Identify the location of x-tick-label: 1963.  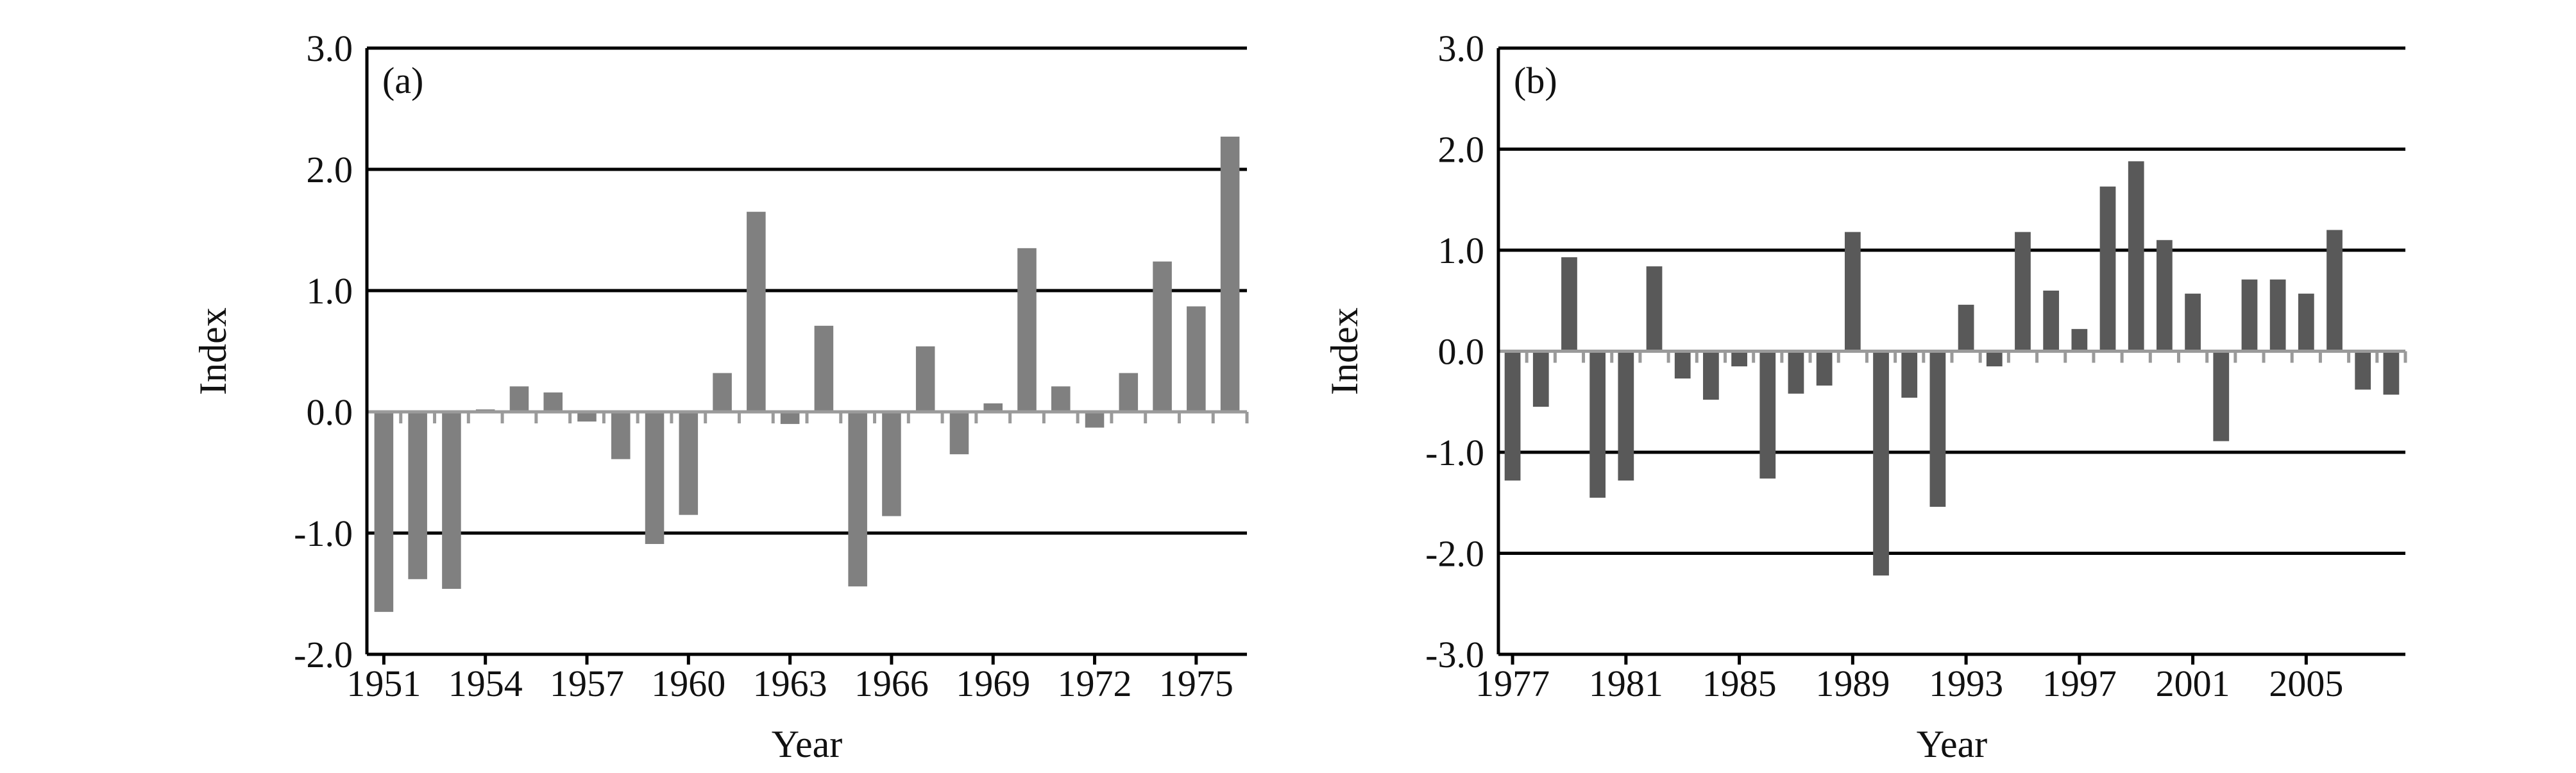
(790, 684).